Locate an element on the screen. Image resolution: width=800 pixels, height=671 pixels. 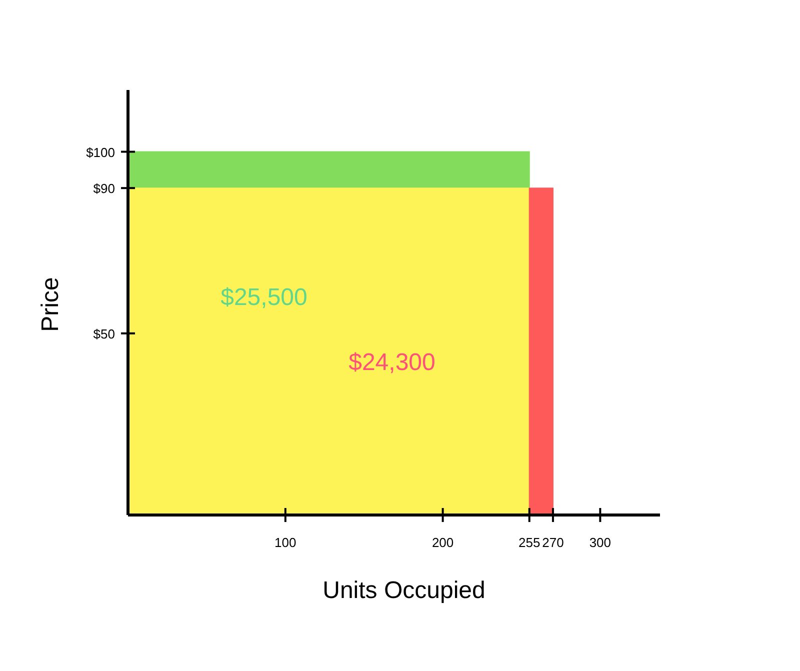
y-axis-title: Price is located at coordinates (50, 304).